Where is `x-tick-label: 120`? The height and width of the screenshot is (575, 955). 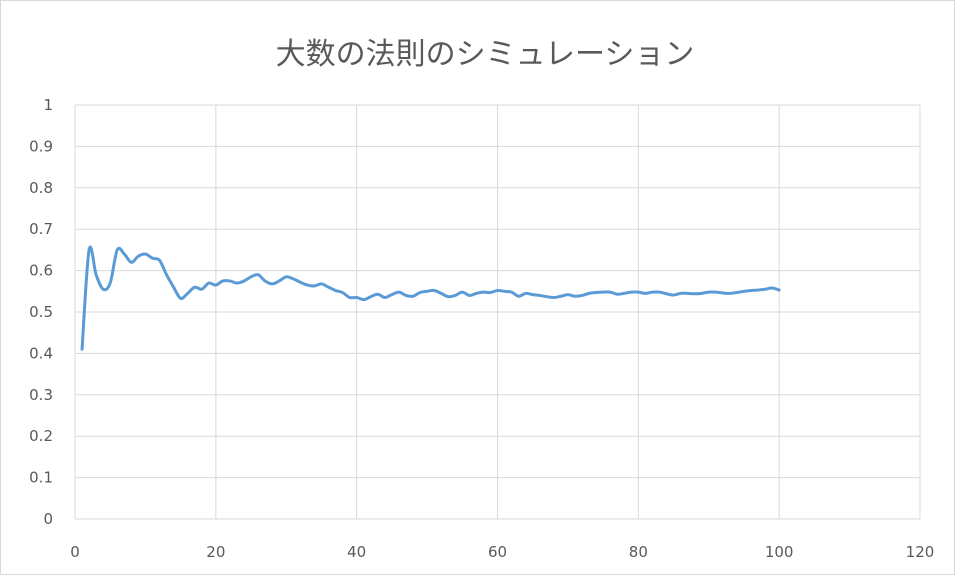 x-tick-label: 120 is located at coordinates (920, 552).